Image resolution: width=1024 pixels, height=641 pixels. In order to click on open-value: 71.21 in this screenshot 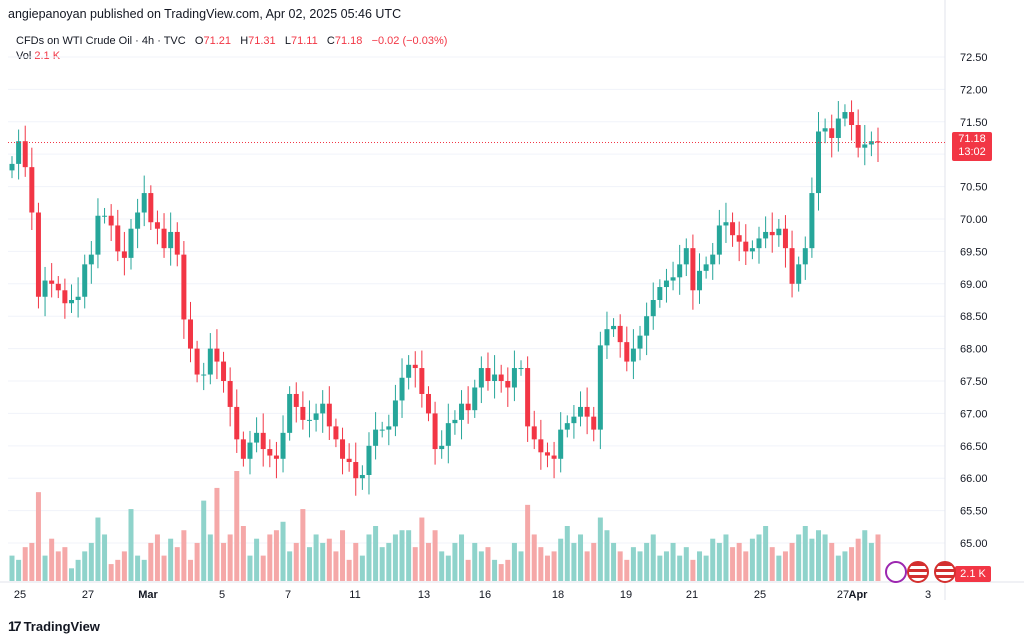, I will do `click(217, 41)`.